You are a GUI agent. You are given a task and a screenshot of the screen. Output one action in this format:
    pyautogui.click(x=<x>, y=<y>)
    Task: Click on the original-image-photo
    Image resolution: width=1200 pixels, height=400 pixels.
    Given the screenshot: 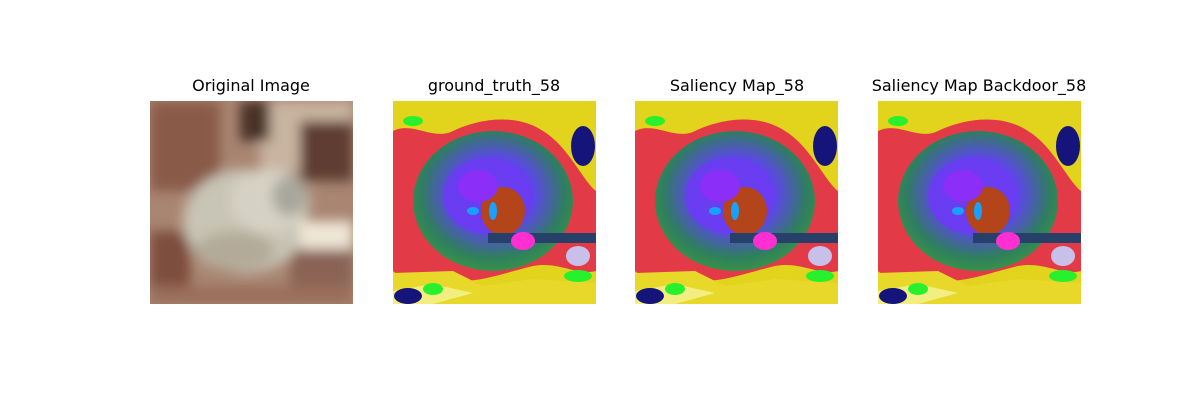 What is the action you would take?
    pyautogui.click(x=251, y=202)
    